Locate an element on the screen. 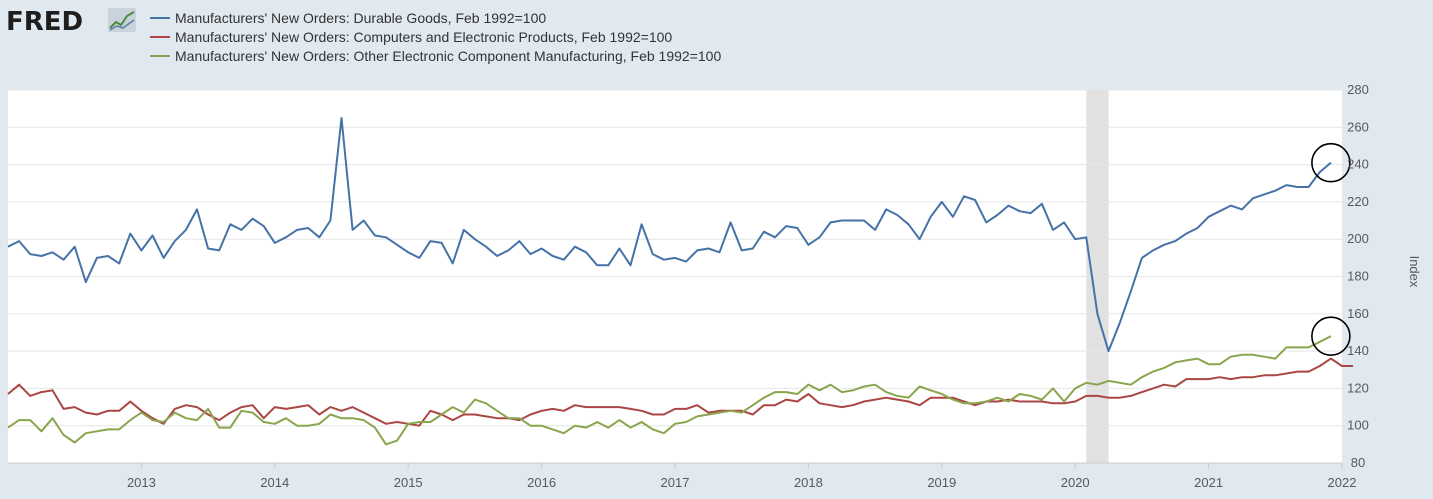 Image resolution: width=1433 pixels, height=499 pixels. fred-logo: FRED is located at coordinates (71, 22).